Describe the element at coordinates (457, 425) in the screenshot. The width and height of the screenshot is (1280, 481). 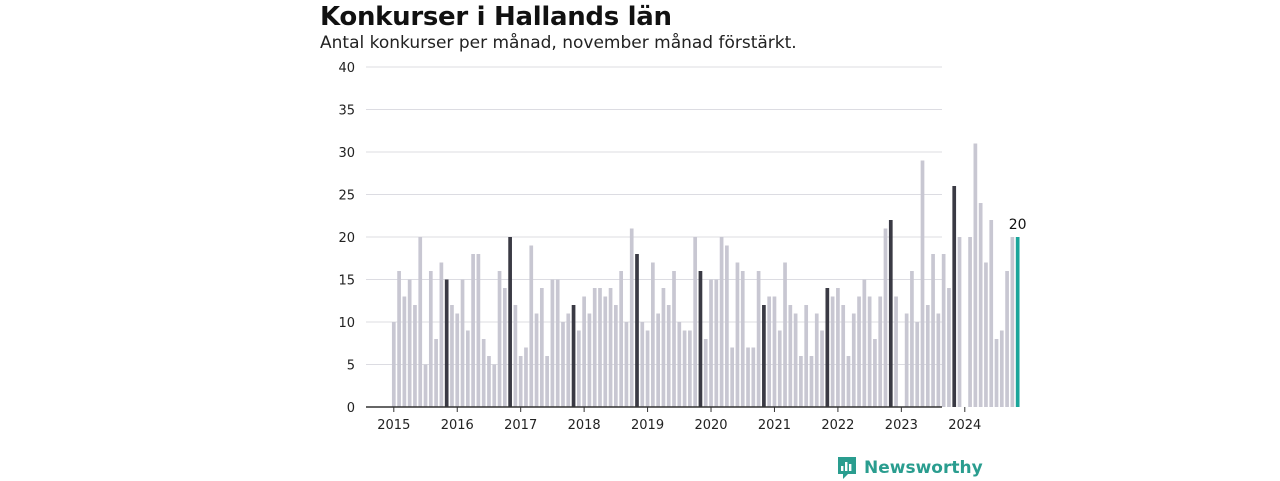
I see `x-tick-label: 2016` at that location.